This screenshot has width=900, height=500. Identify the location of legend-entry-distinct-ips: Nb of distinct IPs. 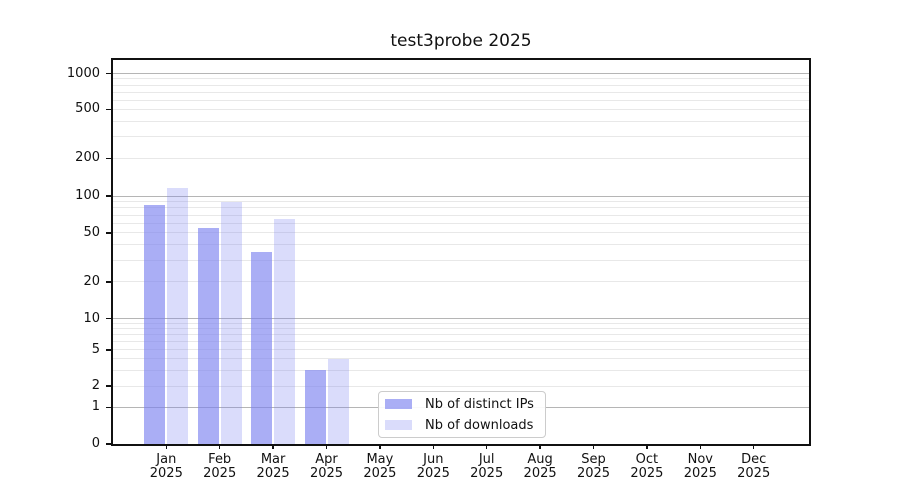
(465, 404).